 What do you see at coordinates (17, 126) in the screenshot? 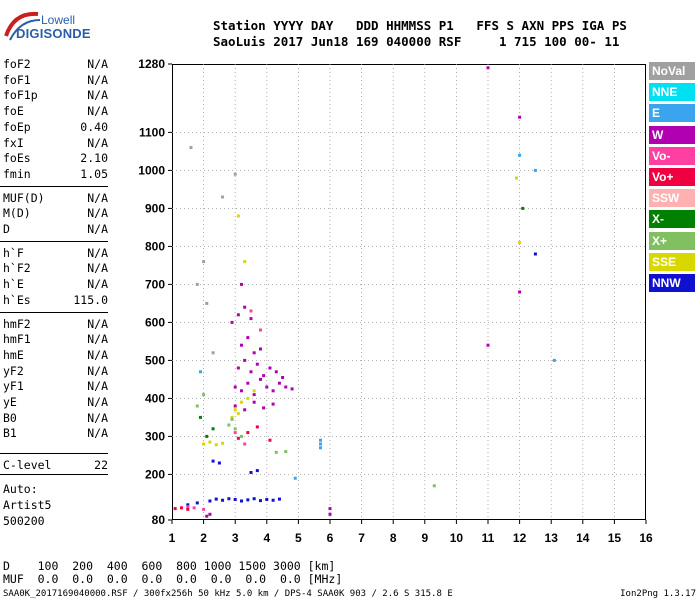
I see `param-label: foEp` at bounding box center [17, 126].